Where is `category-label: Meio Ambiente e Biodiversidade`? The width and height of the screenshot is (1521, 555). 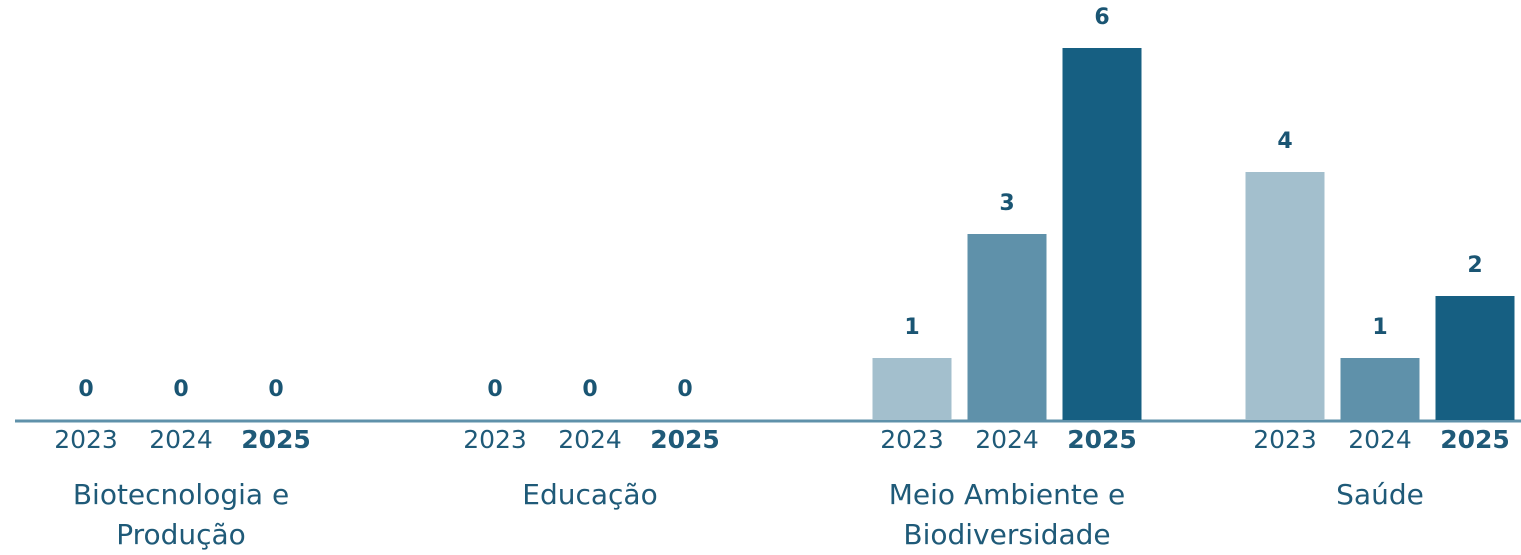 category-label: Meio Ambiente e Biodiversidade is located at coordinates (1007, 514).